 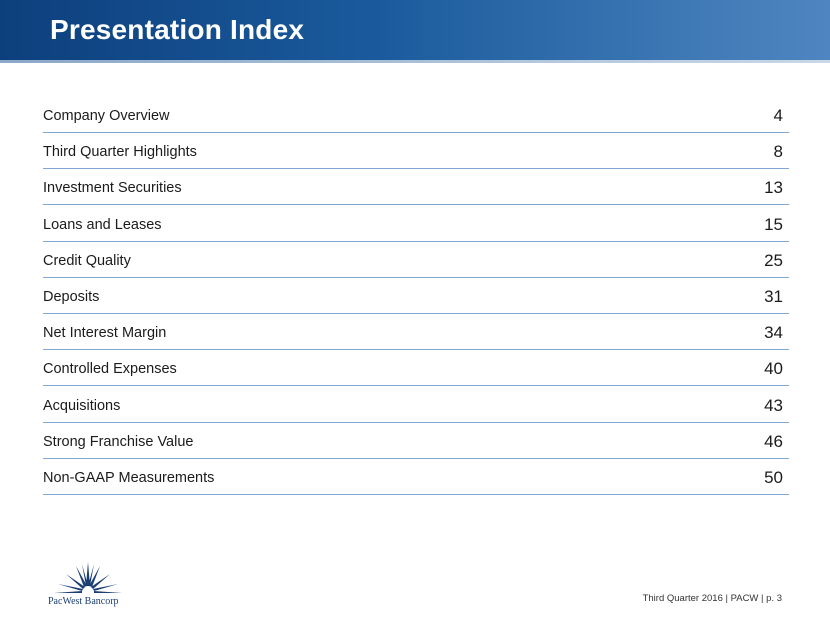 I want to click on index-row-page: 43, so click(x=773, y=405).